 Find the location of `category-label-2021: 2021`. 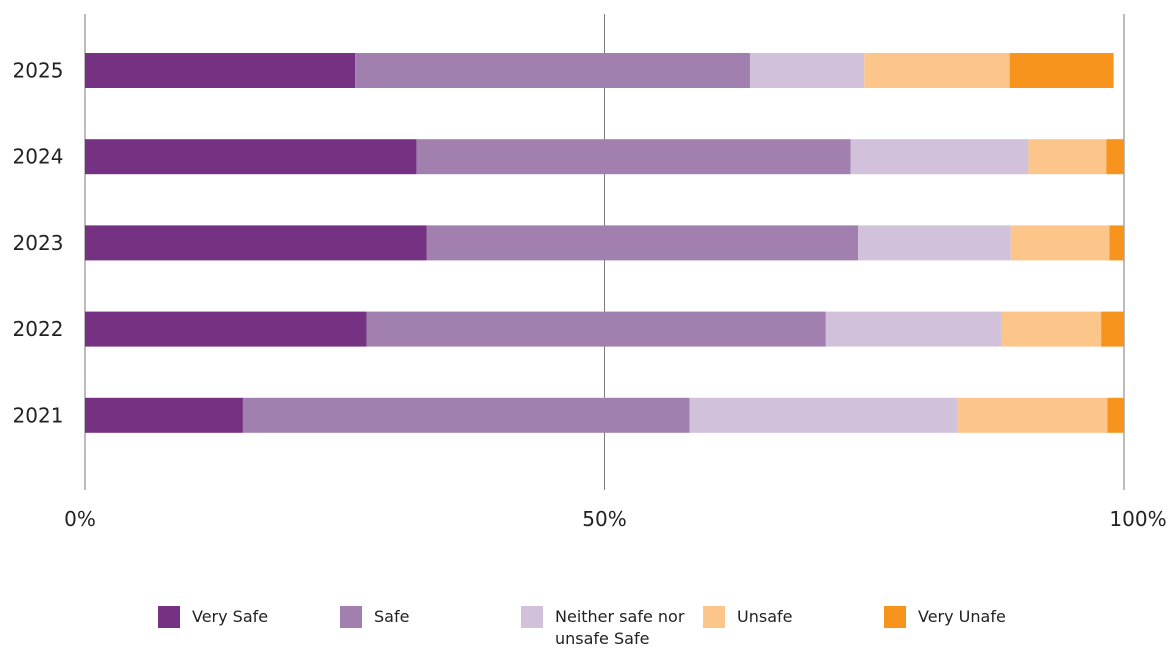

category-label-2021: 2021 is located at coordinates (38, 415).